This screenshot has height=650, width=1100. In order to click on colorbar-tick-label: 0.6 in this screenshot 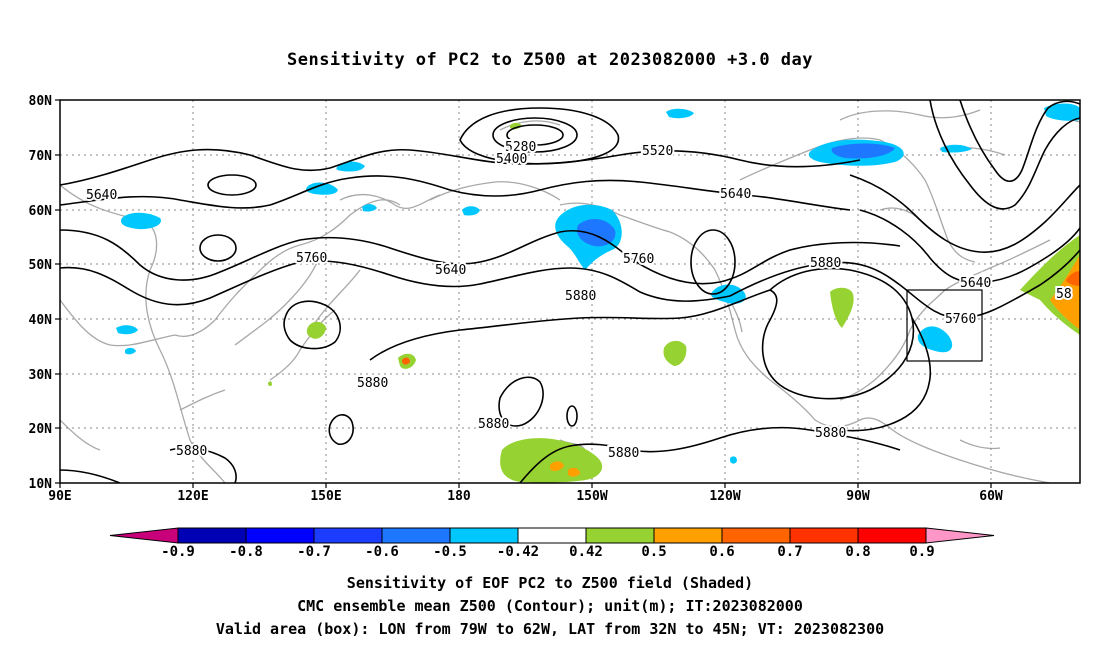, I will do `click(721, 552)`.